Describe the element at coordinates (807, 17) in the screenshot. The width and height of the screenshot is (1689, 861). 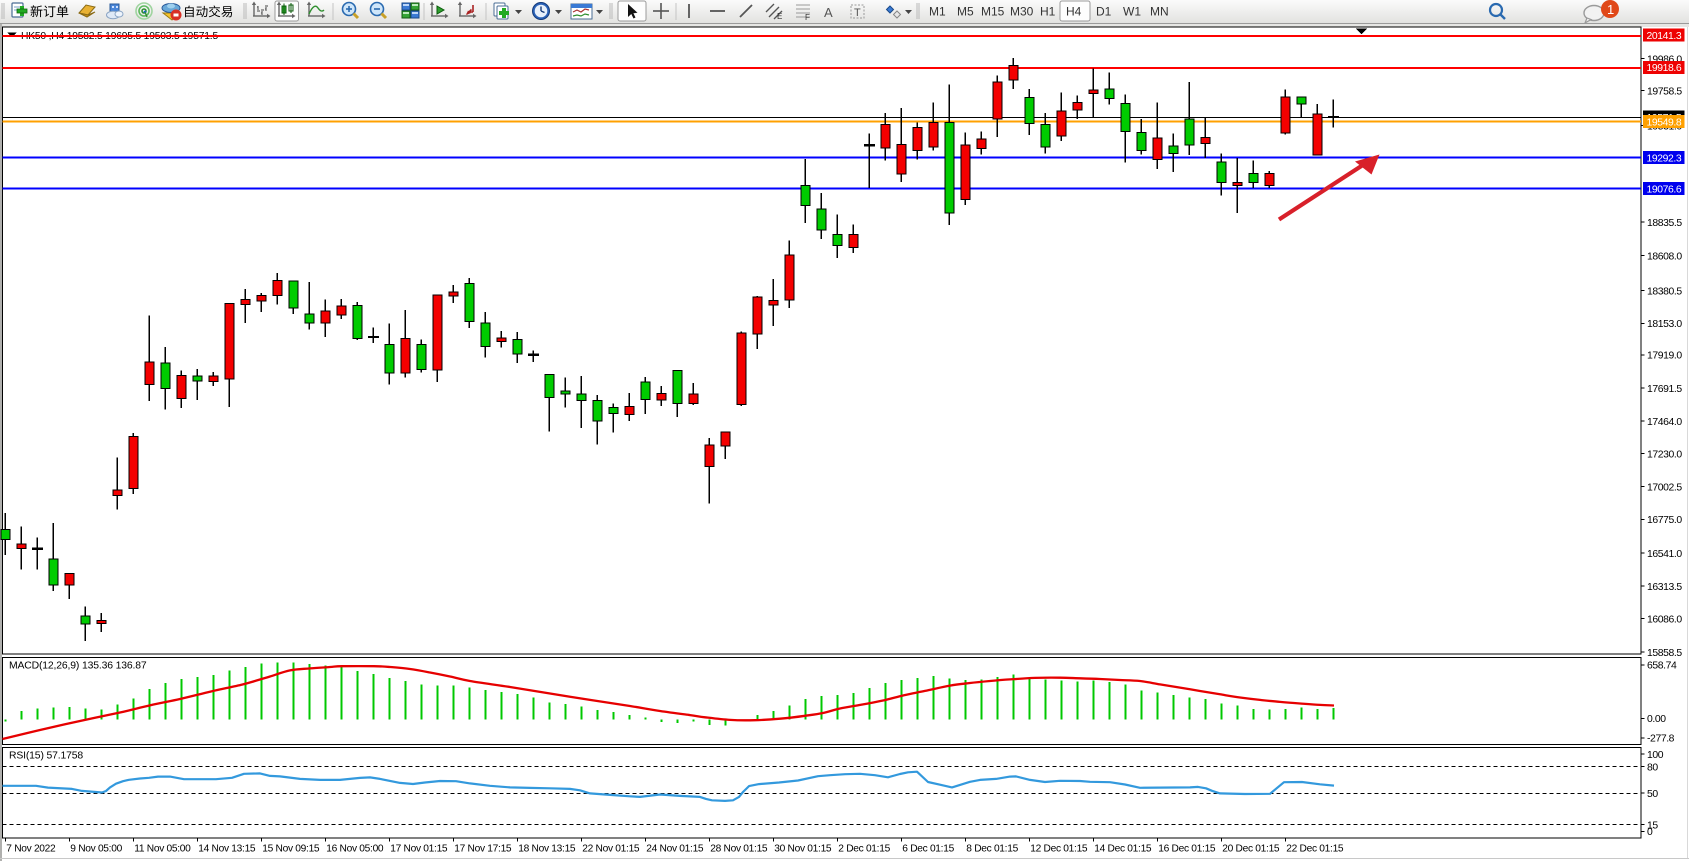
I see `svg-text: F` at that location.